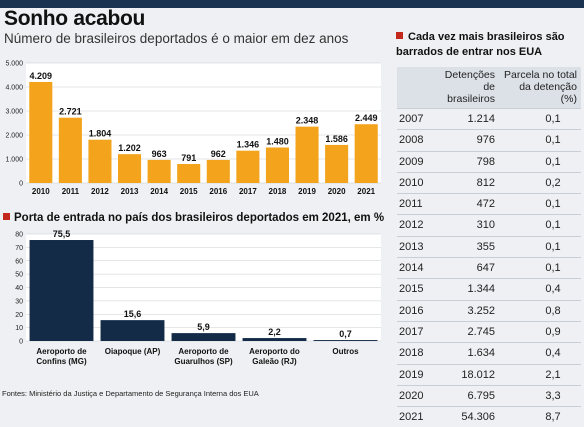 Image resolution: width=584 pixels, height=427 pixels. I want to click on share-cell: 0,9, so click(540, 331).